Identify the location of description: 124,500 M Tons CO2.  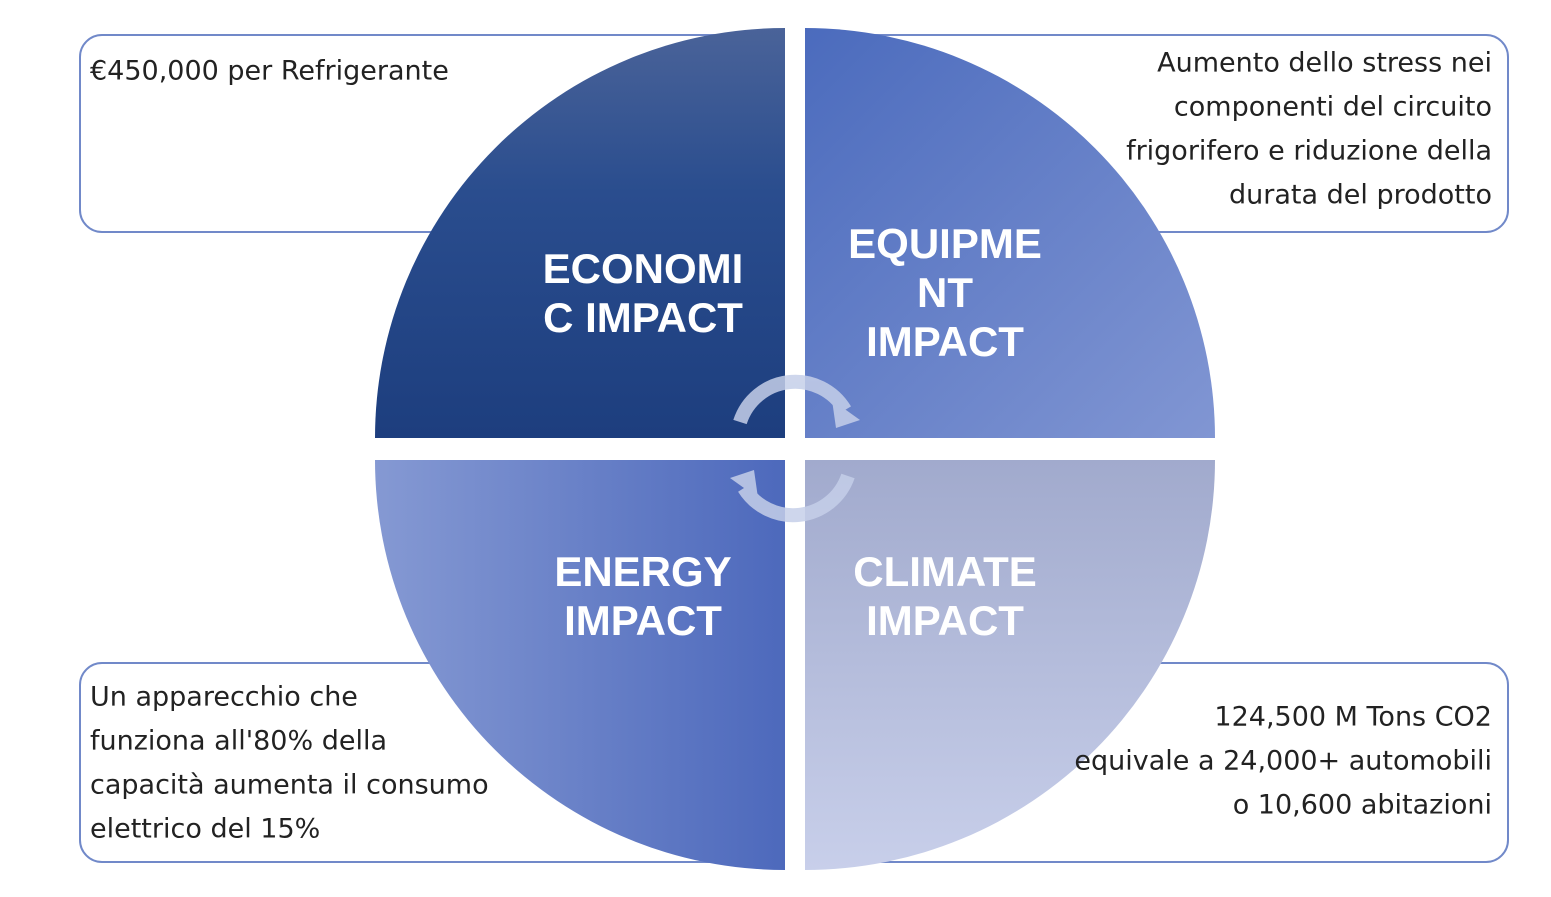
(1353, 717).